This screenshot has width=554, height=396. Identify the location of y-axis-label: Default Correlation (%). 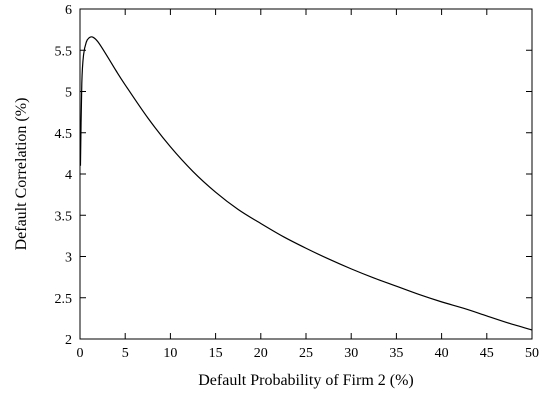
(21, 174).